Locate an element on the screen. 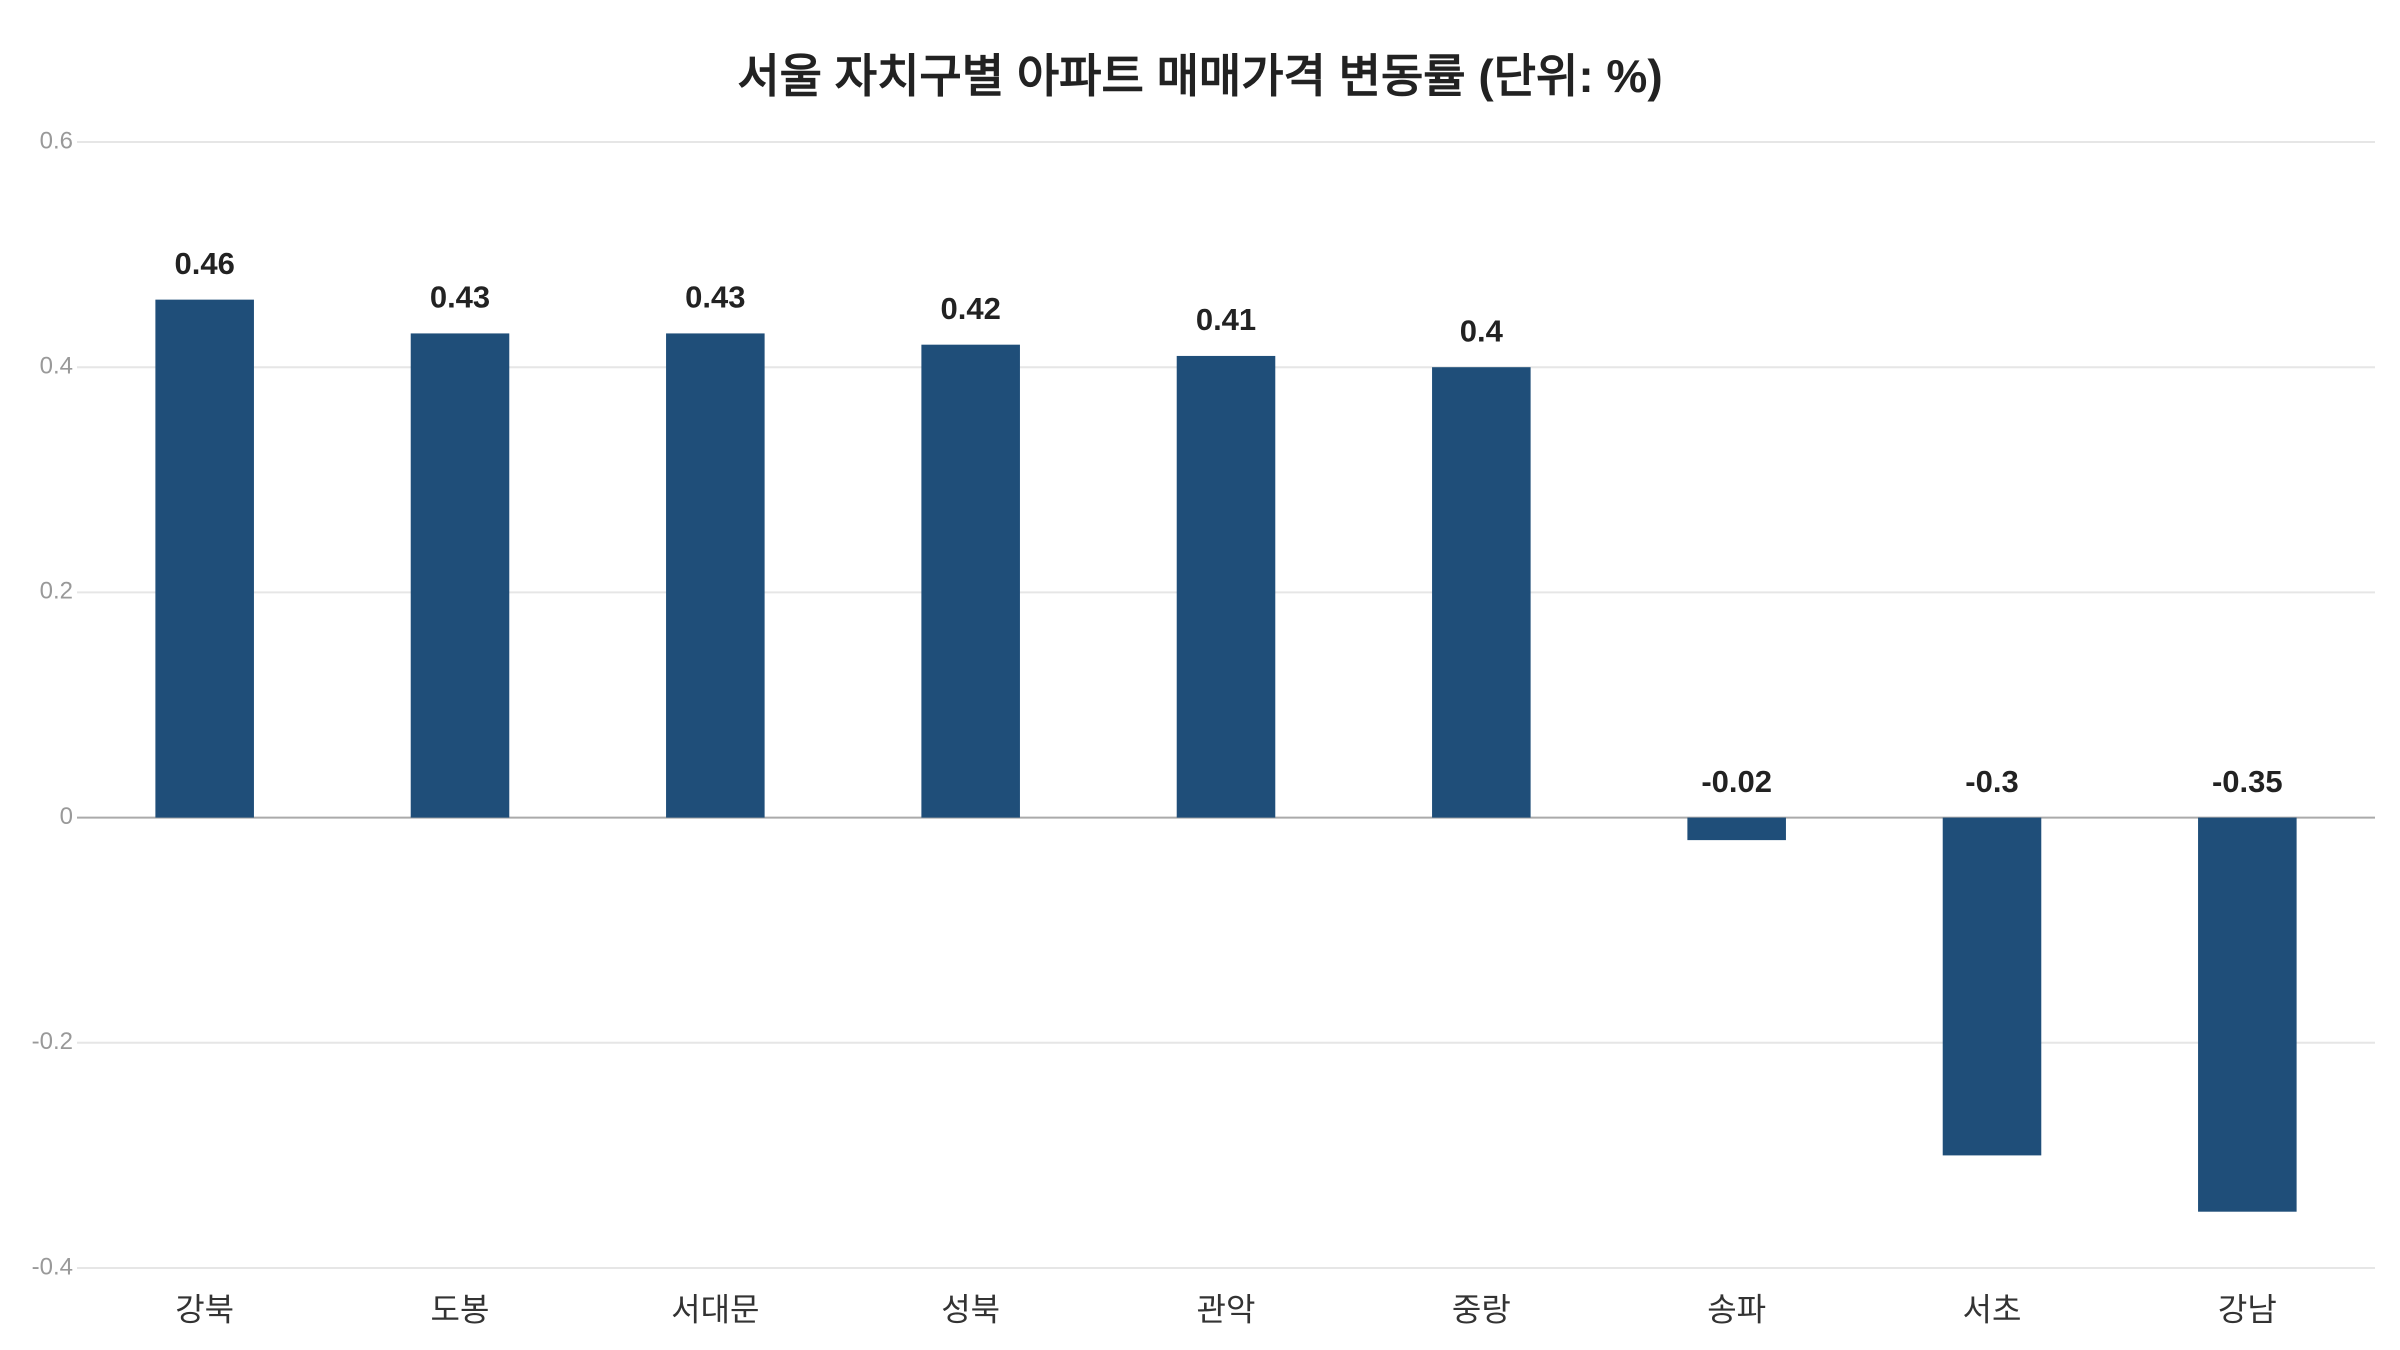 The image size is (2400, 1350). y-tick-label: 0.2 is located at coordinates (56, 591).